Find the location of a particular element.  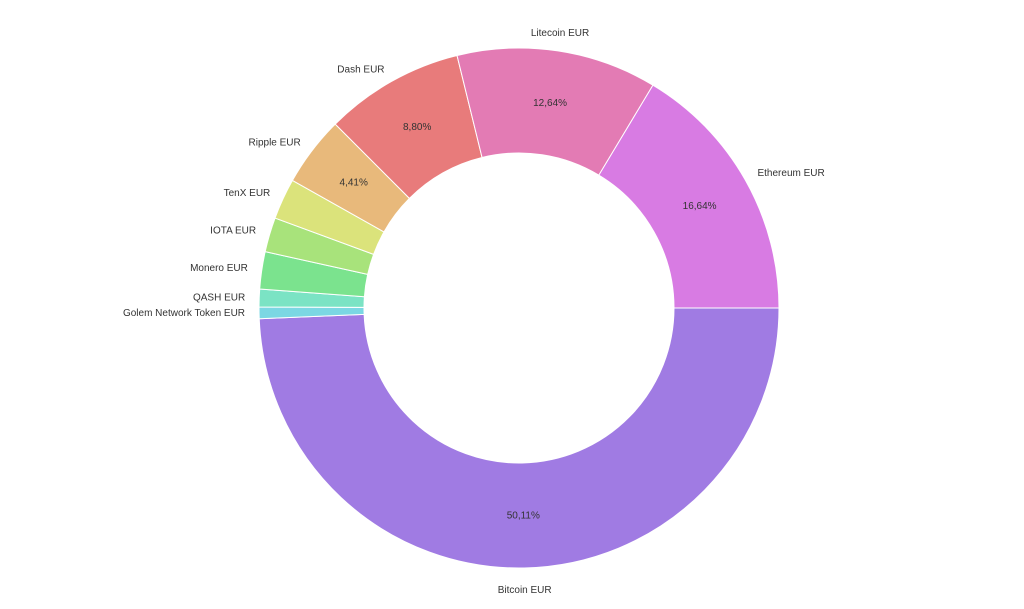

category-label-ripple-eur: Ripple EUR is located at coordinates (275, 142).